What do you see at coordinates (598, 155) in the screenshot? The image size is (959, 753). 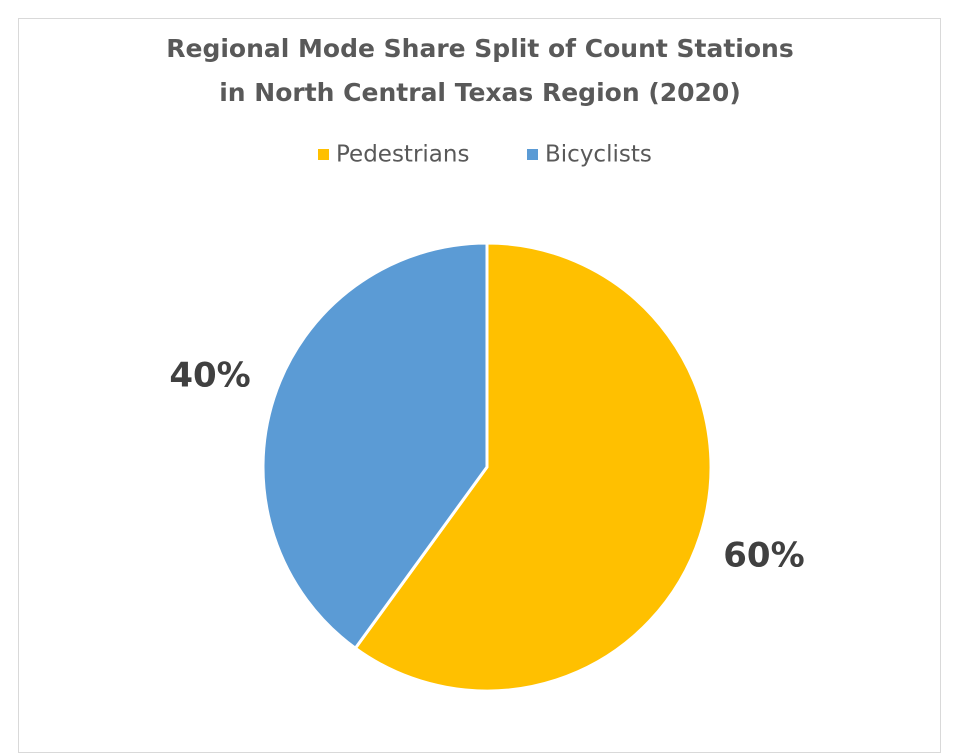 I see `legend-label: Bicyclists` at bounding box center [598, 155].